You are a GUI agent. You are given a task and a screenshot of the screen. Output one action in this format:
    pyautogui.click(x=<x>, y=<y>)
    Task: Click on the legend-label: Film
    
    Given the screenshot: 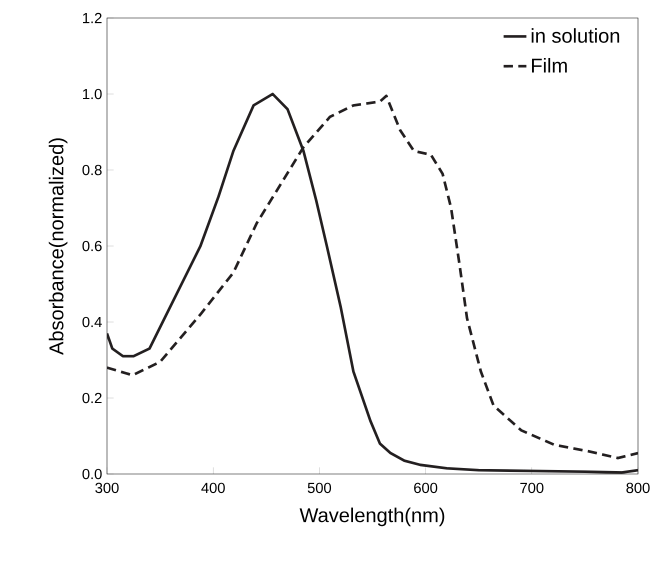 What is the action you would take?
    pyautogui.click(x=549, y=65)
    